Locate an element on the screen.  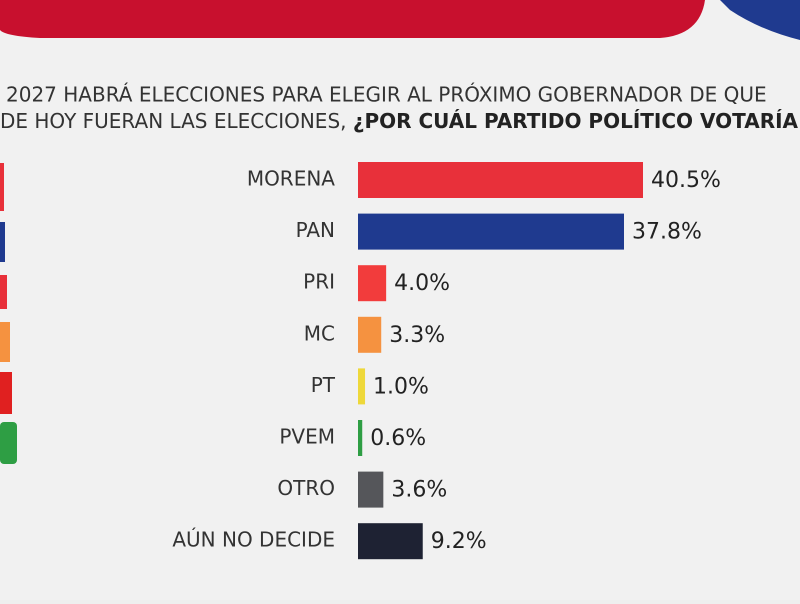
category-label: PRI is located at coordinates (319, 282).